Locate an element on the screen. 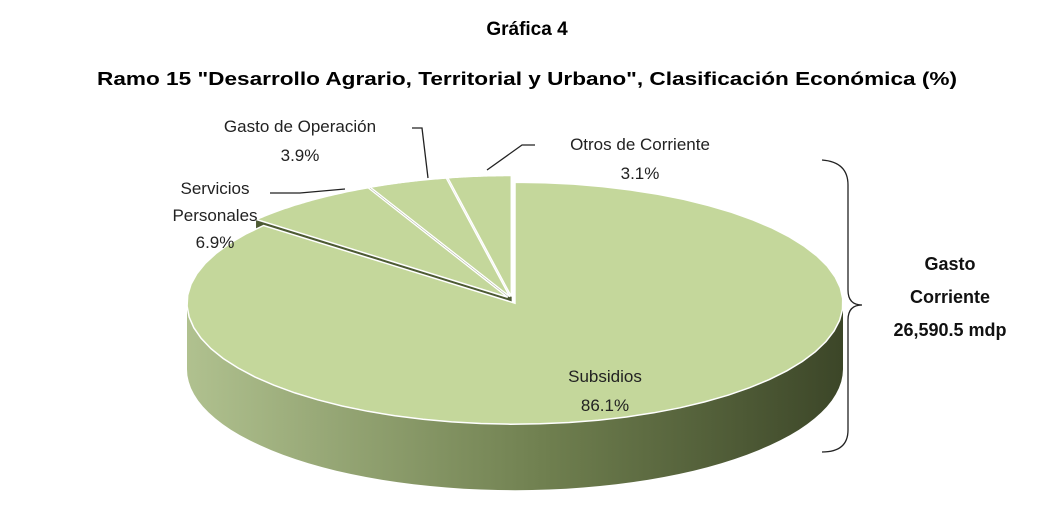 The width and height of the screenshot is (1055, 527). category-label: Subsidios is located at coordinates (605, 376).